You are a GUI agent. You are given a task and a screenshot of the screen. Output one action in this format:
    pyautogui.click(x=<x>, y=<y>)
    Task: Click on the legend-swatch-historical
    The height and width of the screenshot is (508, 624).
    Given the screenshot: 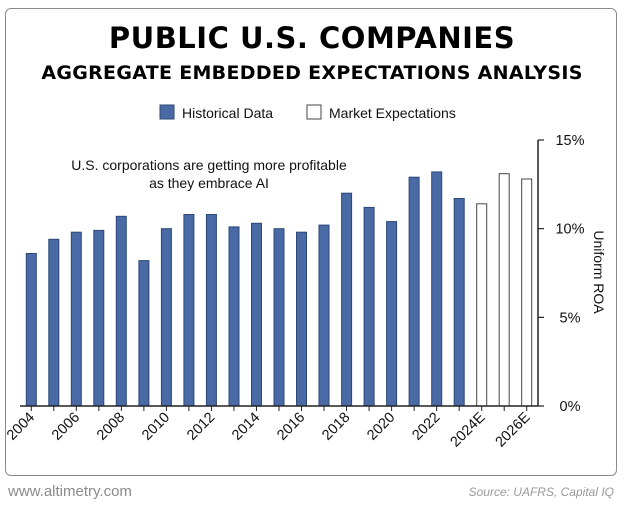 What is the action you would take?
    pyautogui.click(x=167, y=112)
    